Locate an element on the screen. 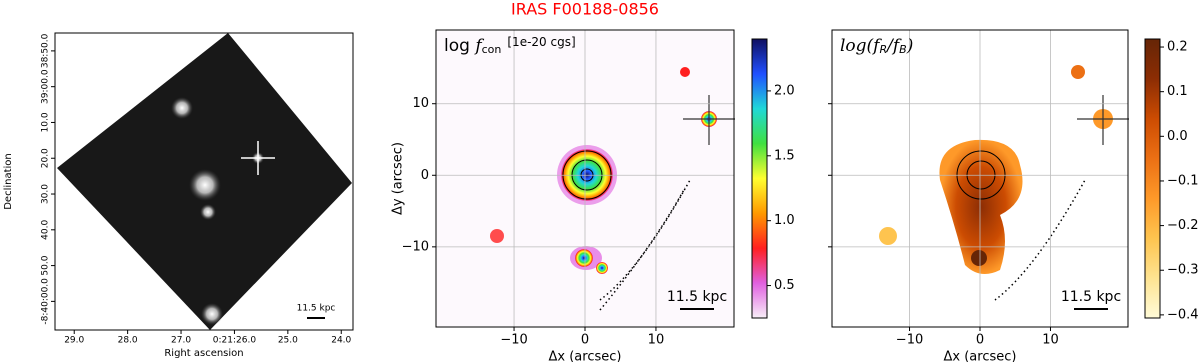  annotation-part: [1e-20 cgs] is located at coordinates (541, 42).